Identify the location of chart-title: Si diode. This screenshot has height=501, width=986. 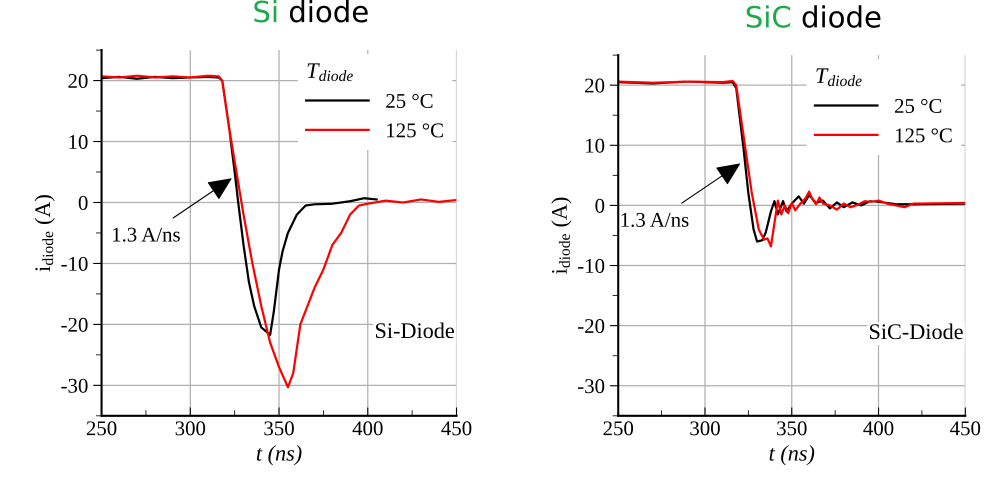
(311, 11).